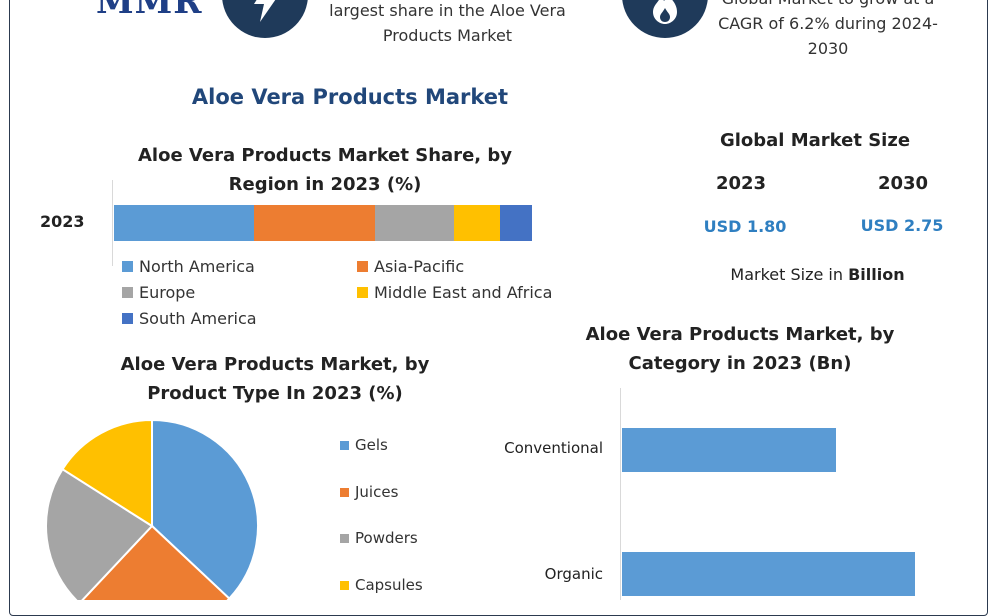 The width and height of the screenshot is (1000, 616). Describe the element at coordinates (553, 448) in the screenshot. I see `category-label-conventional: Conventional` at that location.